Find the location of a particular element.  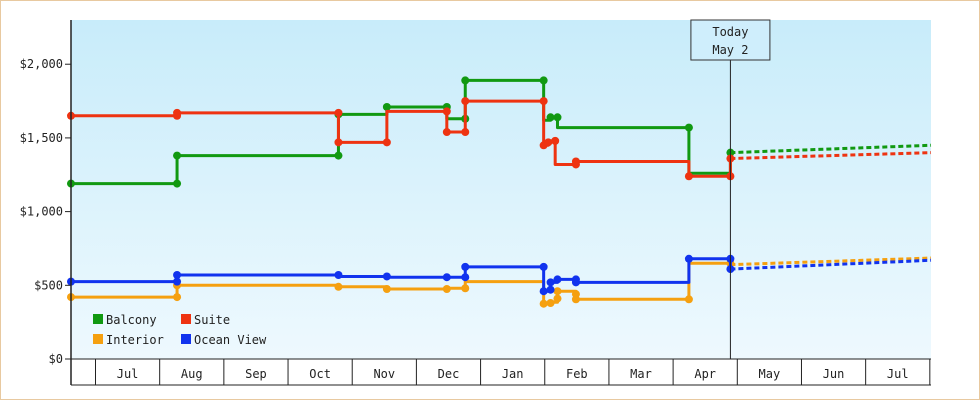

month-label: Nov is located at coordinates (384, 374).